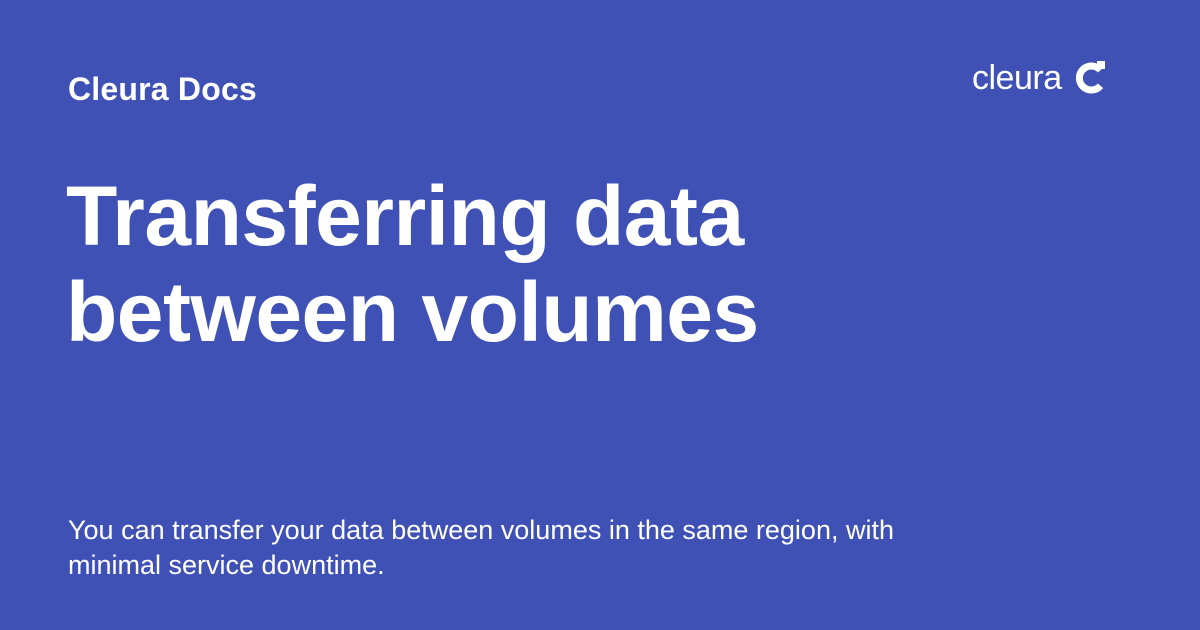 This screenshot has width=1200, height=630. Describe the element at coordinates (1090, 77) in the screenshot. I see `cleura-c-icon` at that location.